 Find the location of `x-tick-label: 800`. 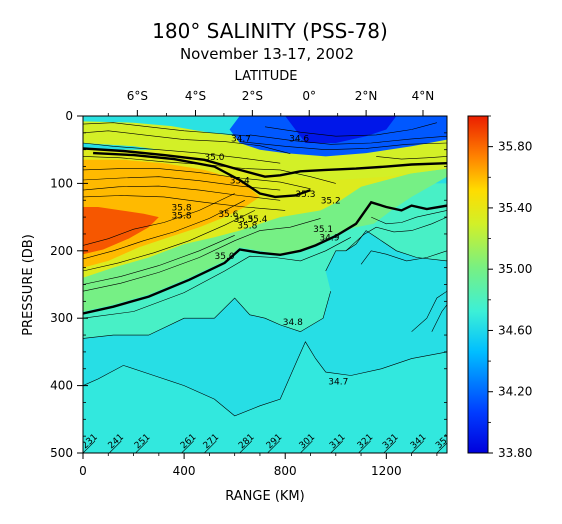

x-tick-label: 800 is located at coordinates (285, 471).